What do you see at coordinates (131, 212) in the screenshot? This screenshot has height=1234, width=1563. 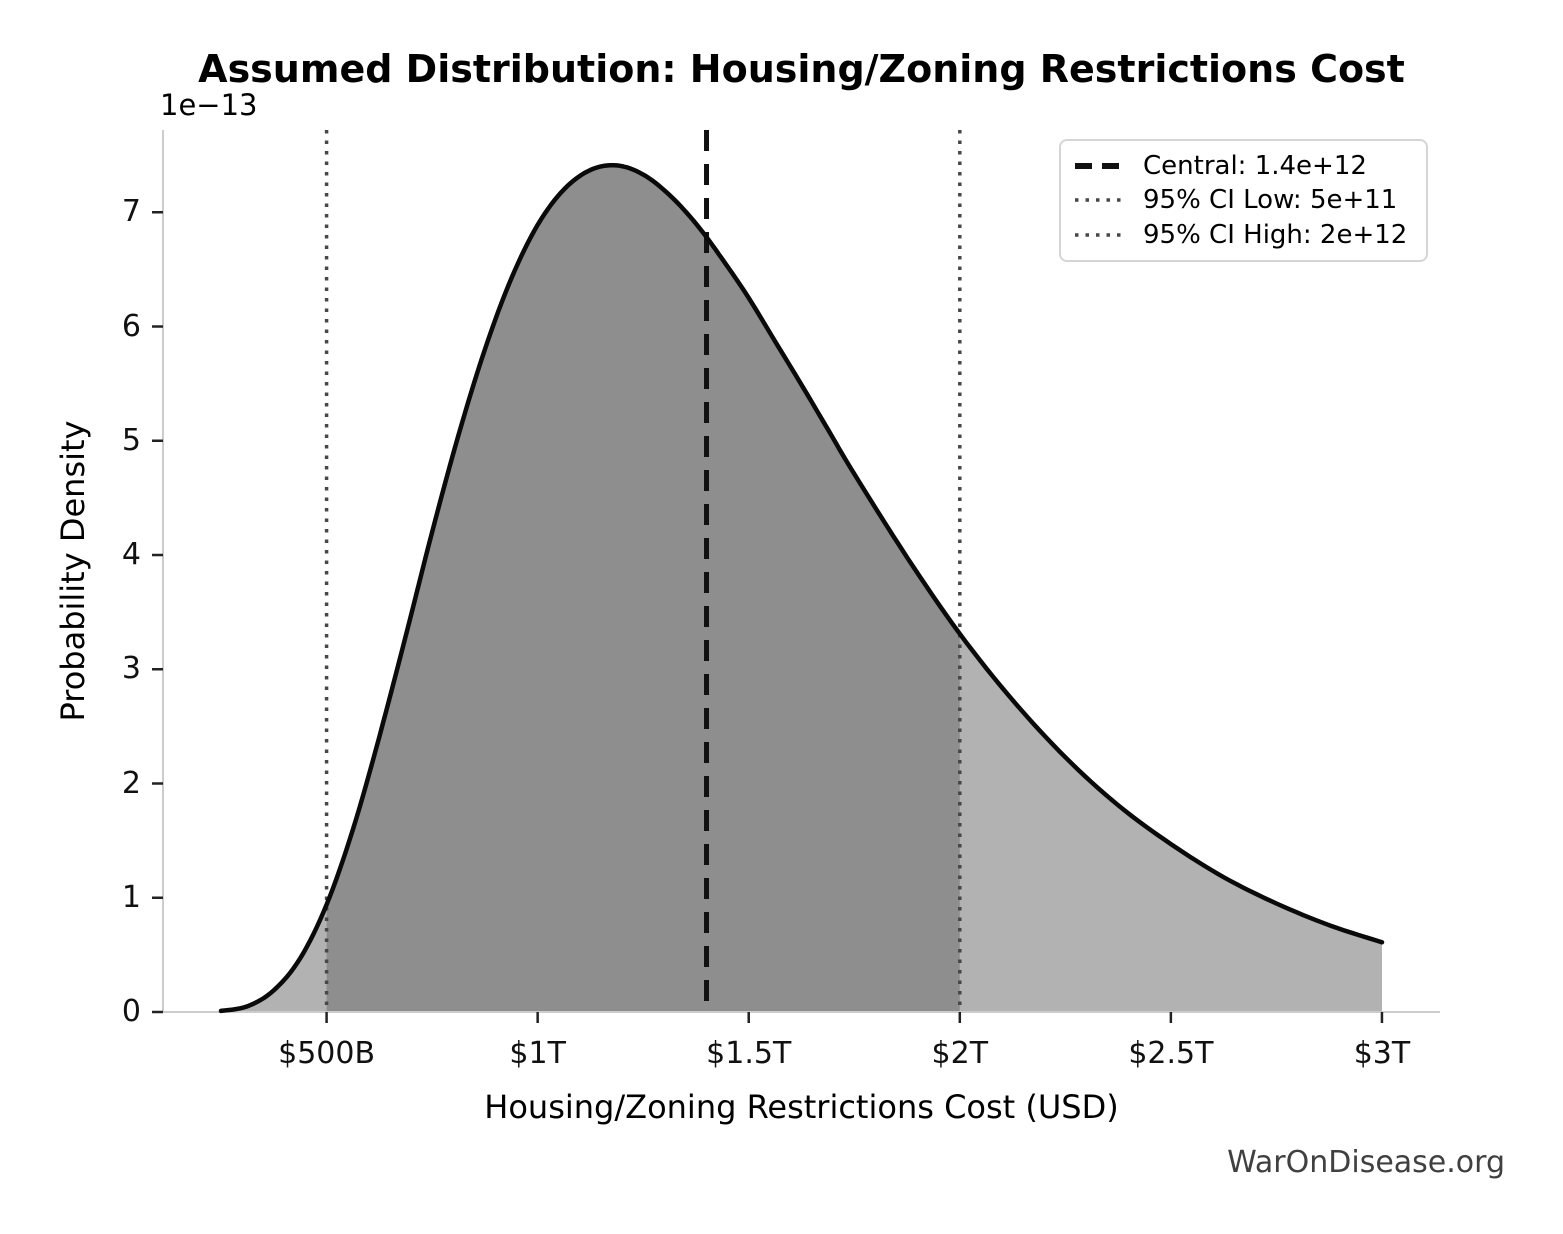 I see `y-tick-label: 7` at bounding box center [131, 212].